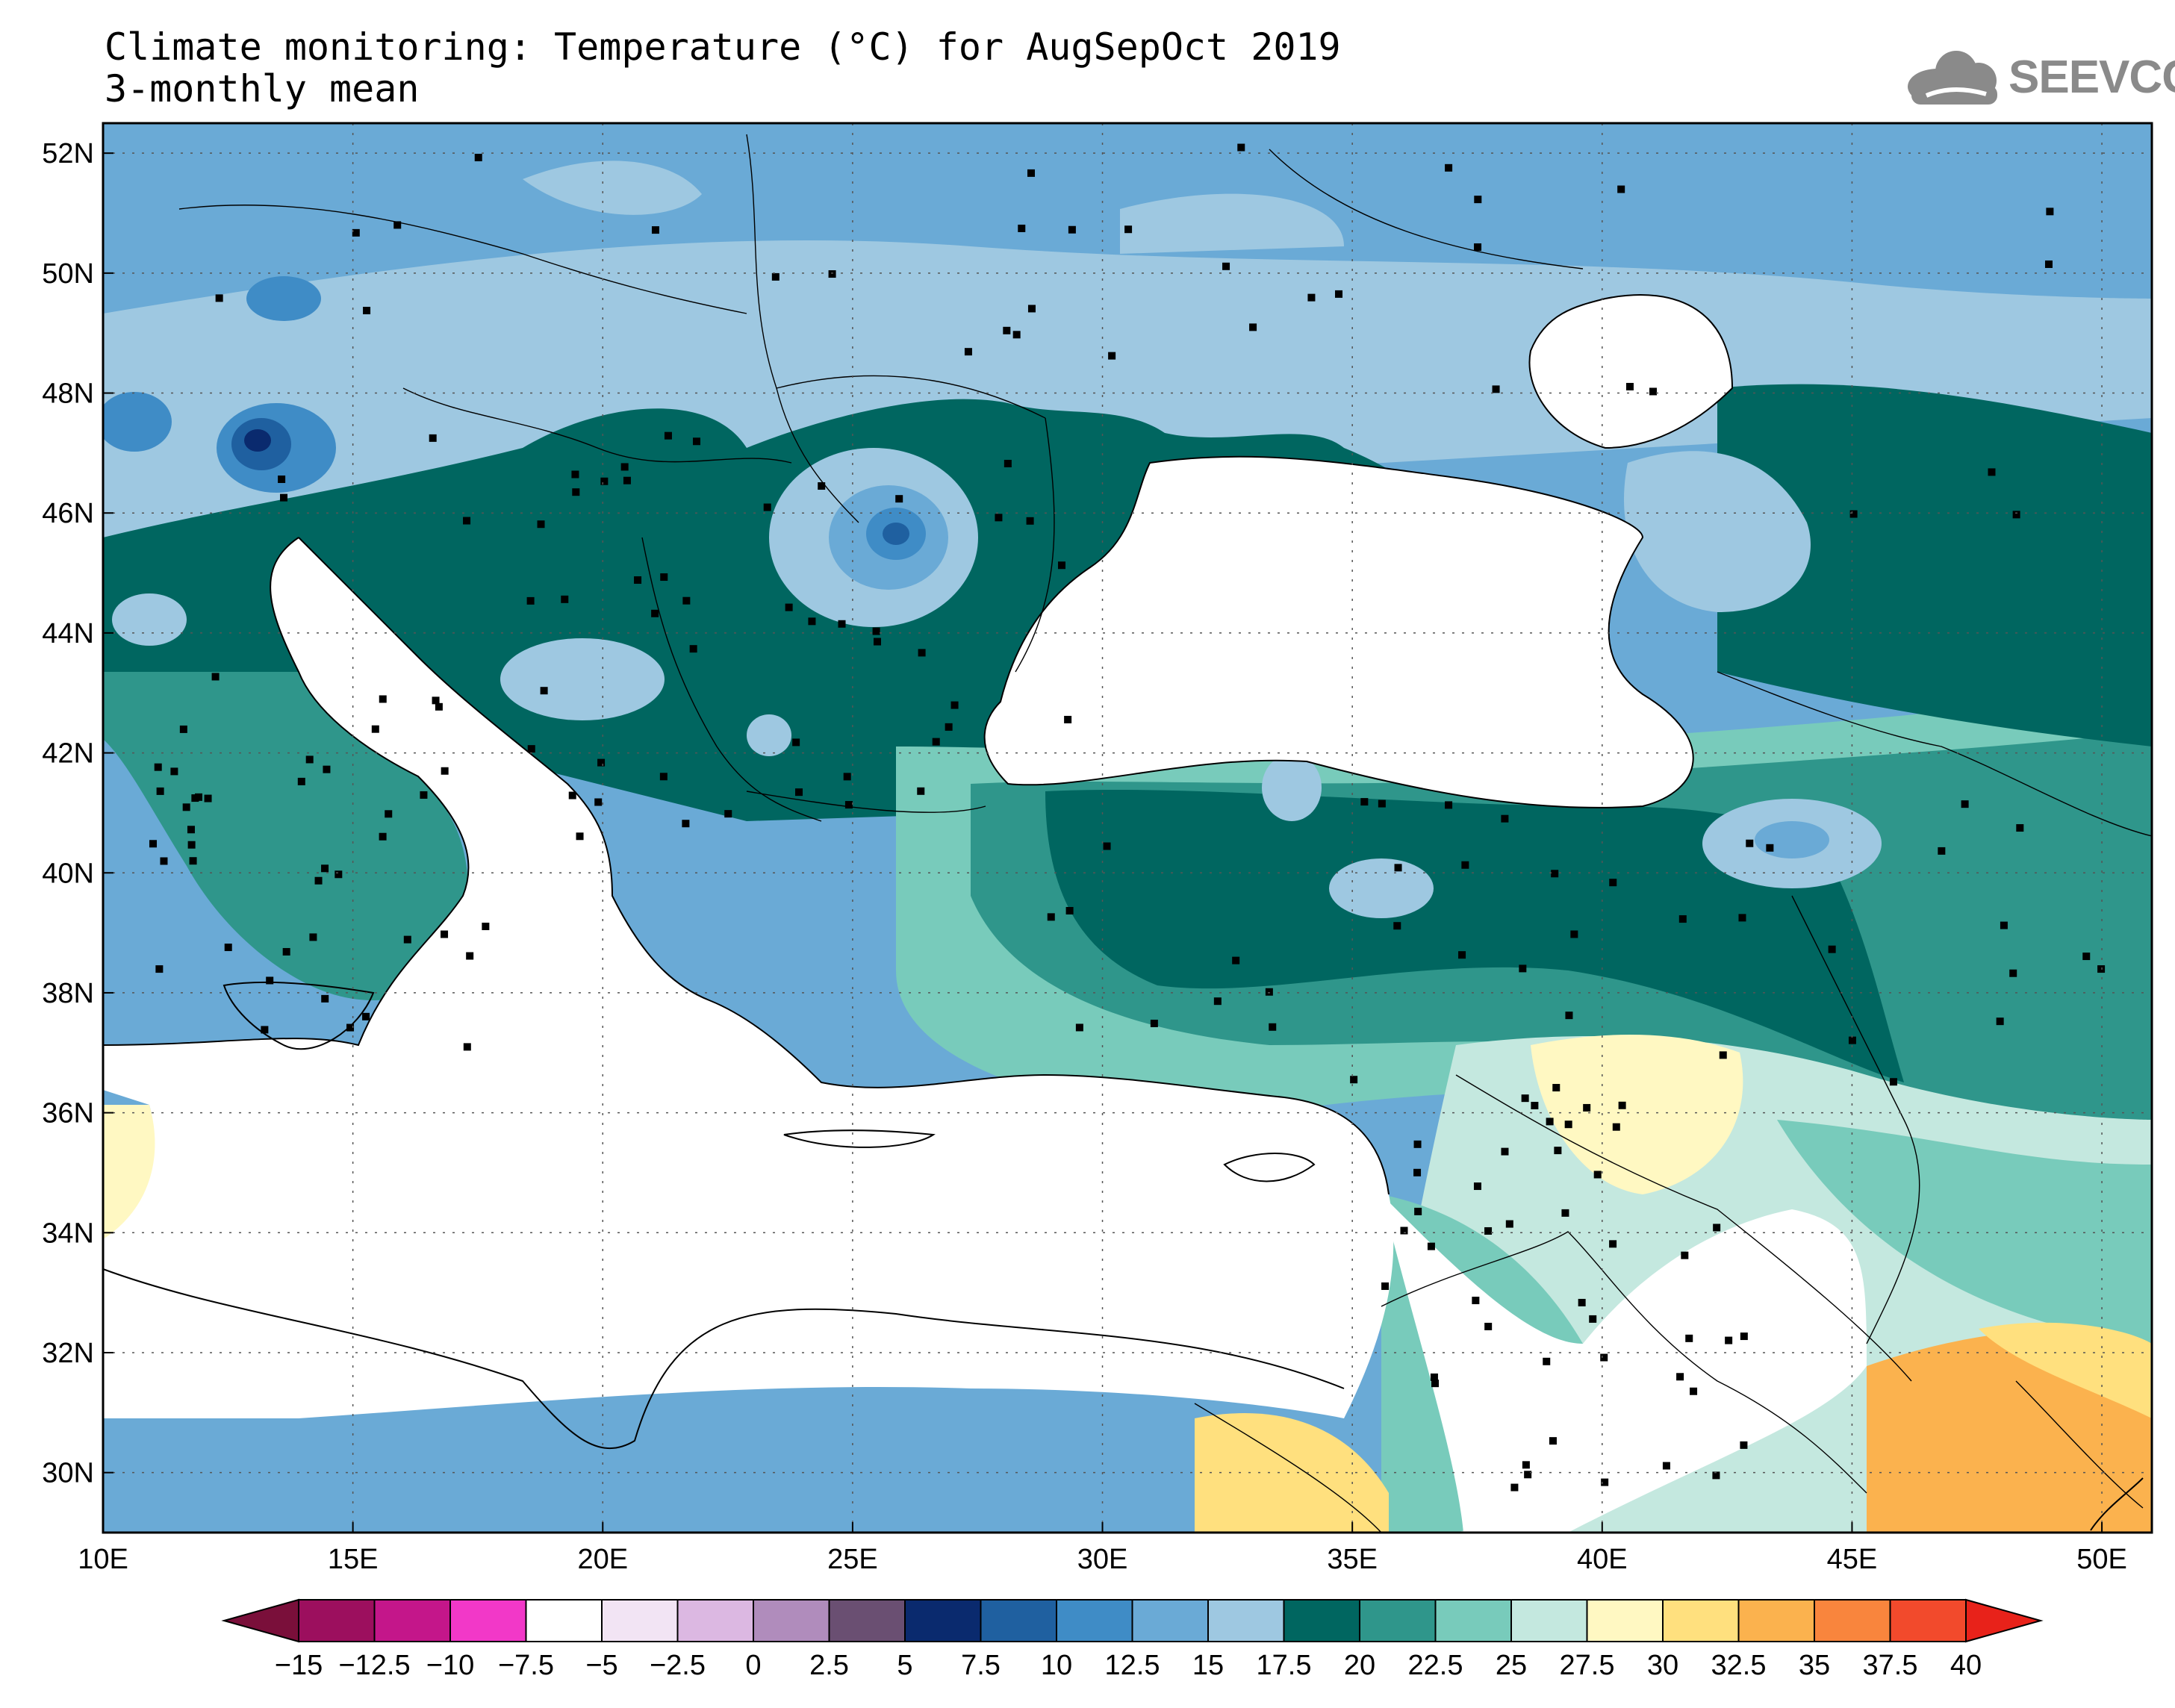  I want to click on colorbar-label: 20, so click(1359, 1665).